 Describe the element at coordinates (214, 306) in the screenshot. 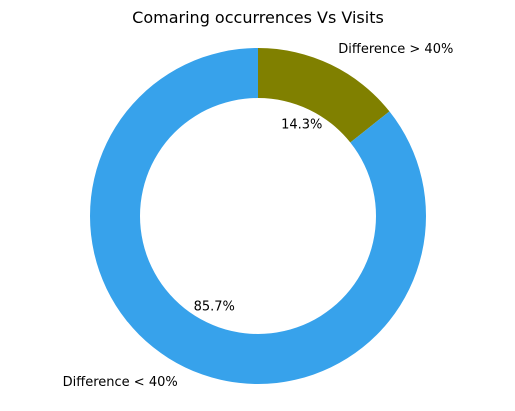

I see `slice-percent-label: 85.7%` at that location.